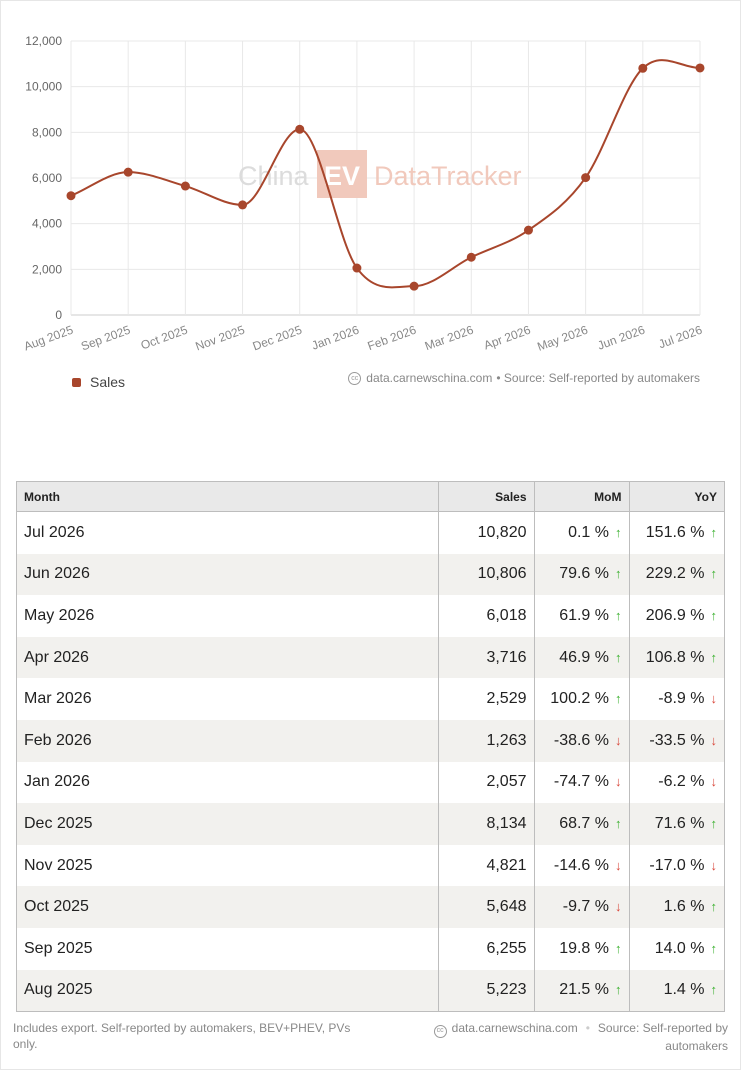 The width and height of the screenshot is (741, 1070). What do you see at coordinates (485, 616) in the screenshot?
I see `sales-cell: 6,018` at bounding box center [485, 616].